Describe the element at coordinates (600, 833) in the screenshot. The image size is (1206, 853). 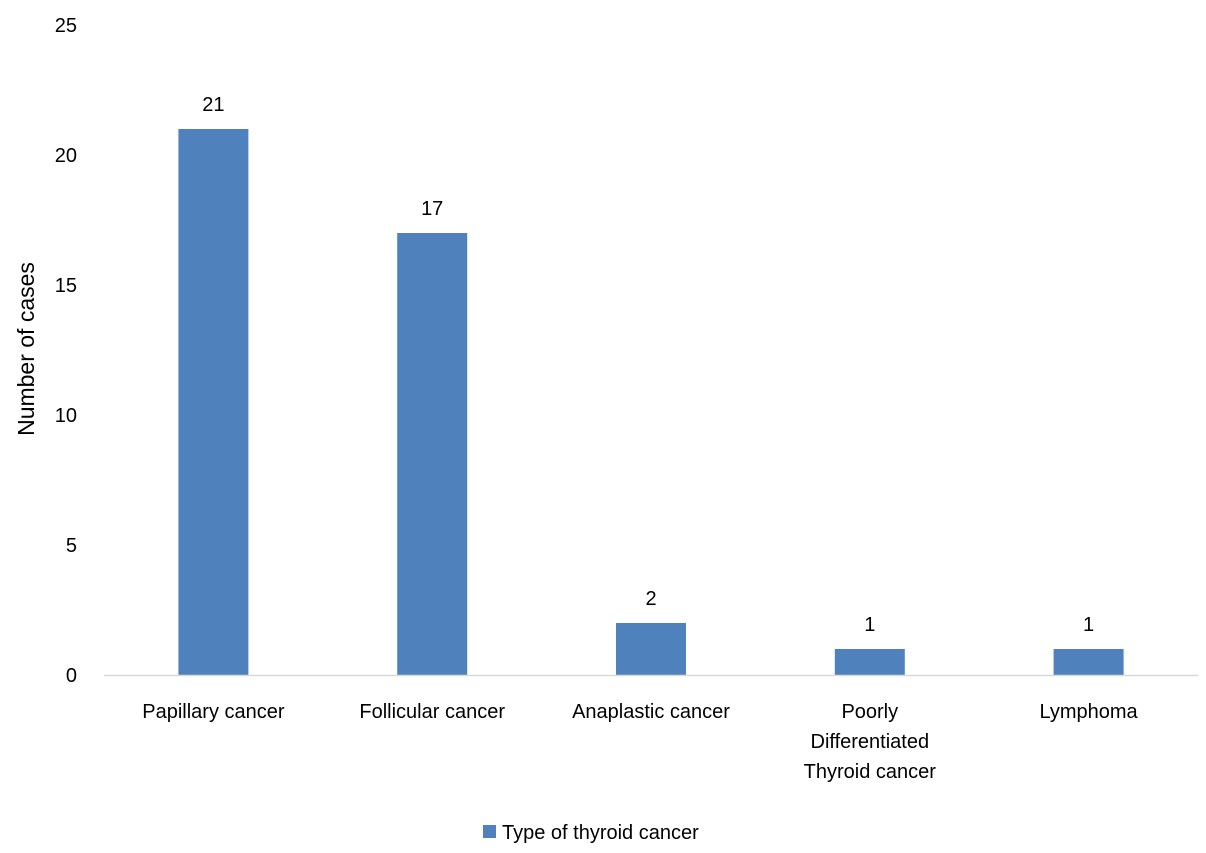
I see `legend-label: Type of thyroid cancer` at that location.